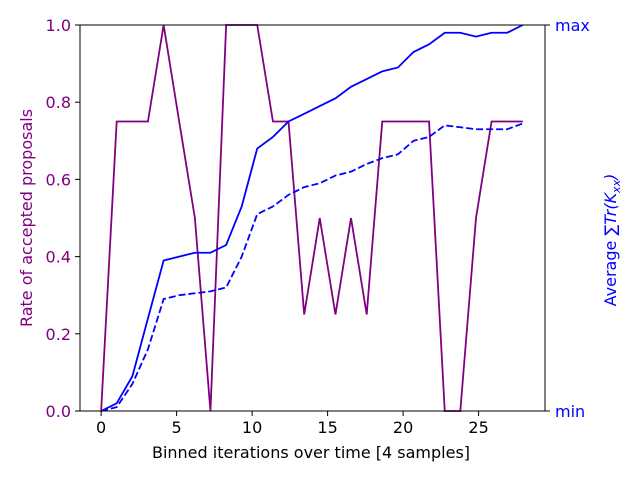 Image resolution: width=640 pixels, height=480 pixels. What do you see at coordinates (58, 411) in the screenshot?
I see `left-tick-label: 0.0` at bounding box center [58, 411].